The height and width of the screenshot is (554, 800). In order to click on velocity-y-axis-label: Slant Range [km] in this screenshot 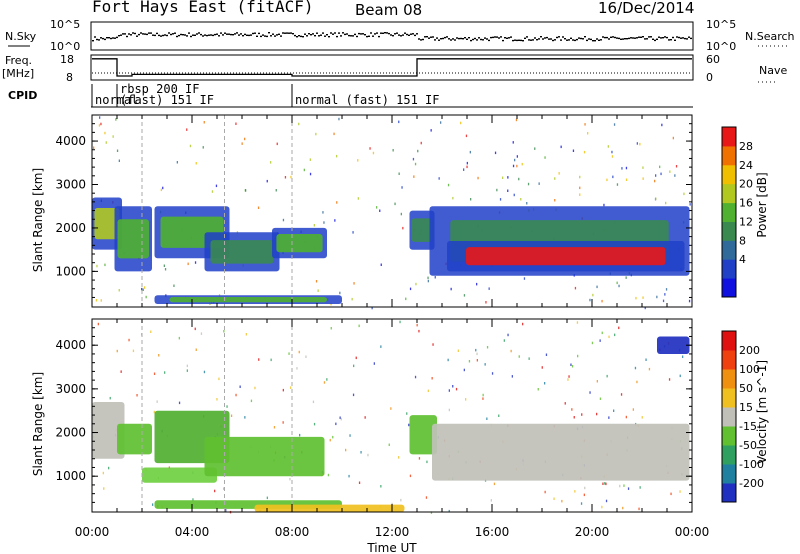, I will do `click(38, 424)`.